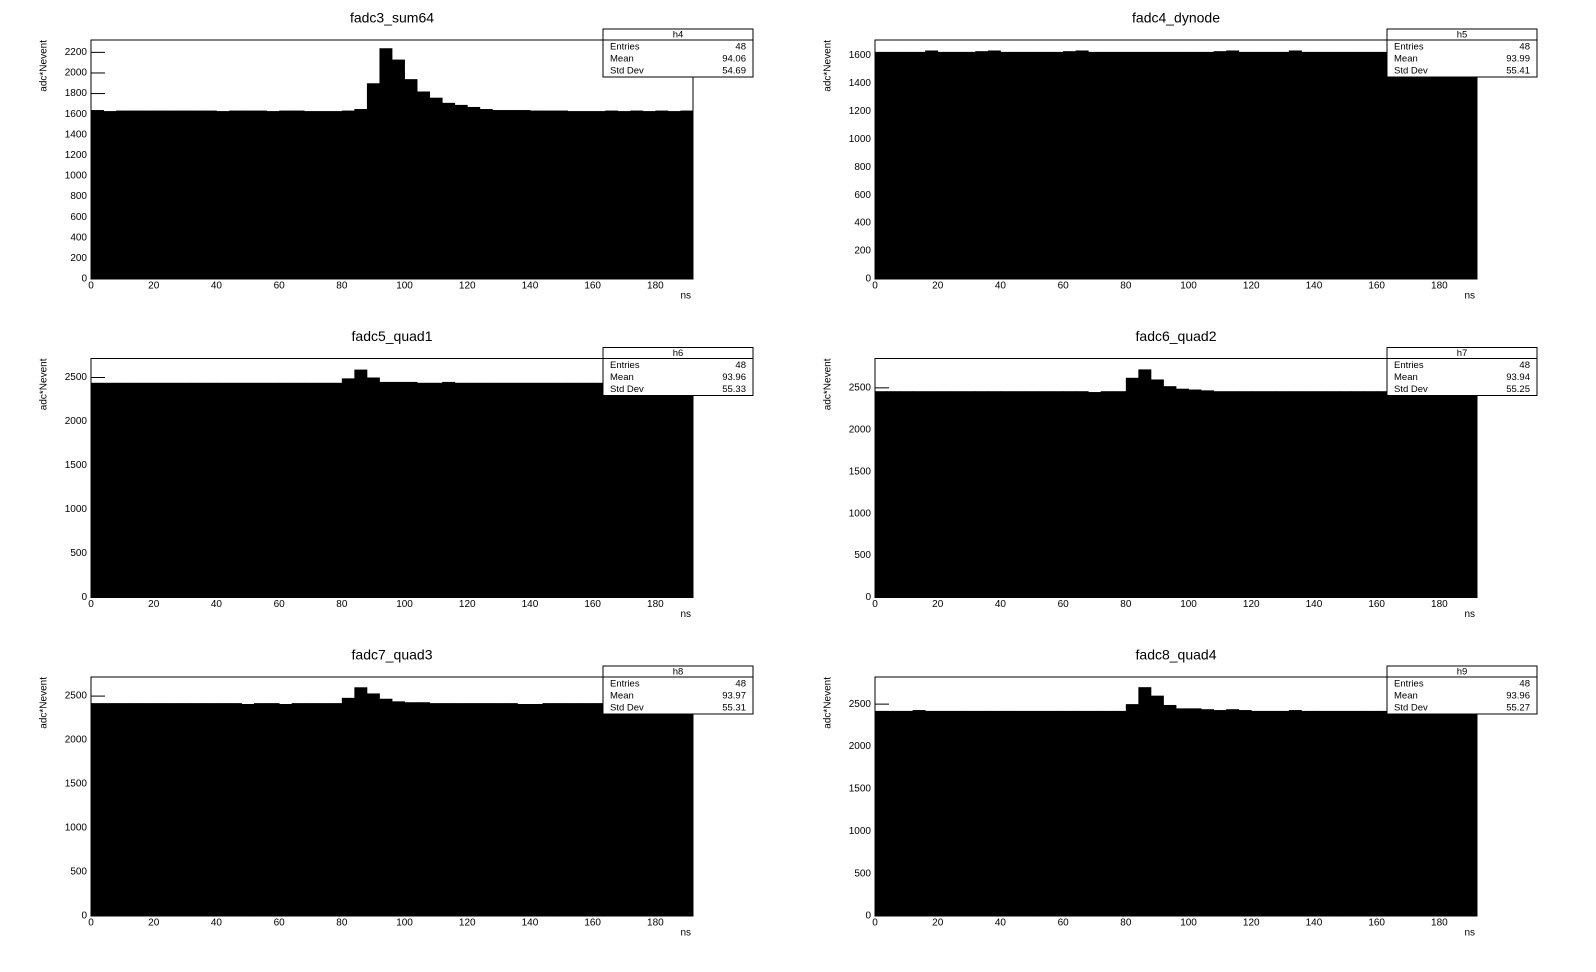  I want to click on stats-title: h8, so click(678, 672).